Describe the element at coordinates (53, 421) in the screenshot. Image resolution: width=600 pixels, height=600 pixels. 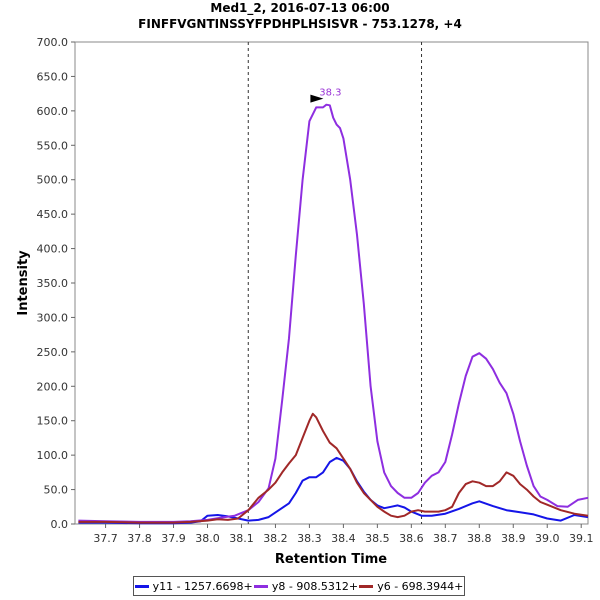
I see `y-tick-label: 150.0` at that location.